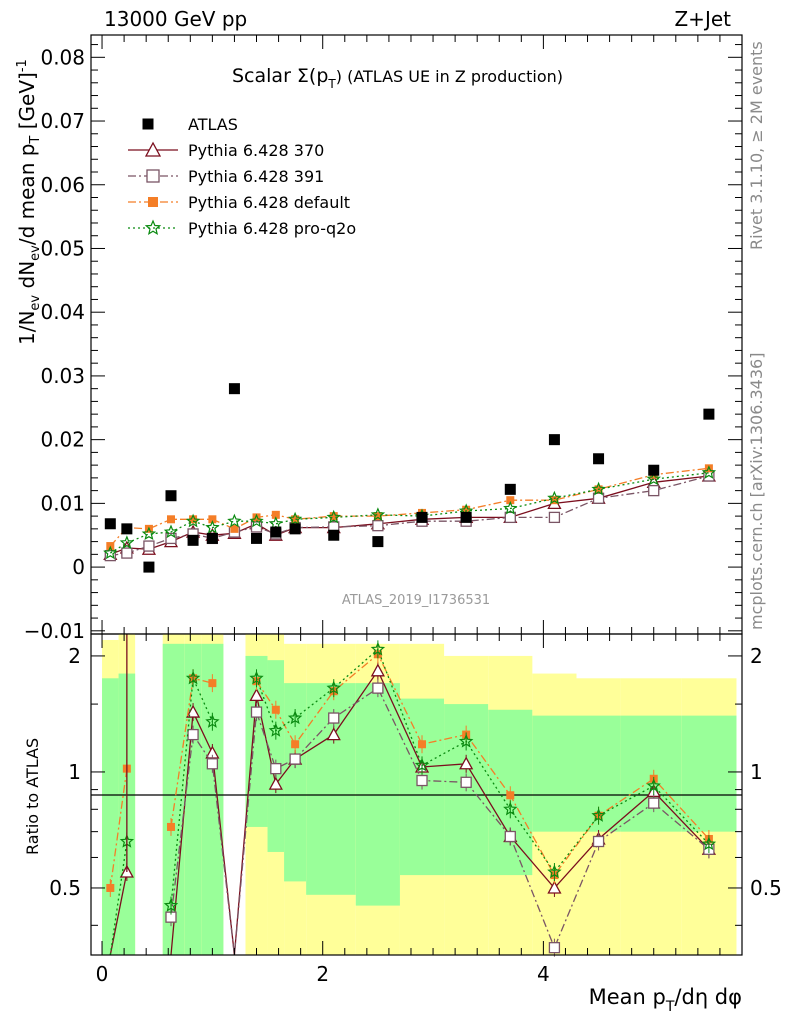  What do you see at coordinates (29, 202) in the screenshot?
I see `main-y-label: 1/Nev dNev/d mean pT [GeV]-1` at bounding box center [29, 202].